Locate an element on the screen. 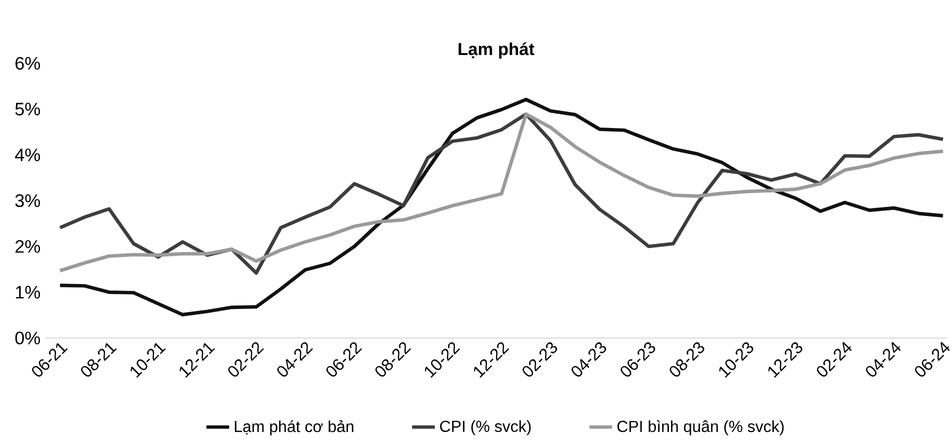  legend-label: CPI (% svck) is located at coordinates (485, 428).